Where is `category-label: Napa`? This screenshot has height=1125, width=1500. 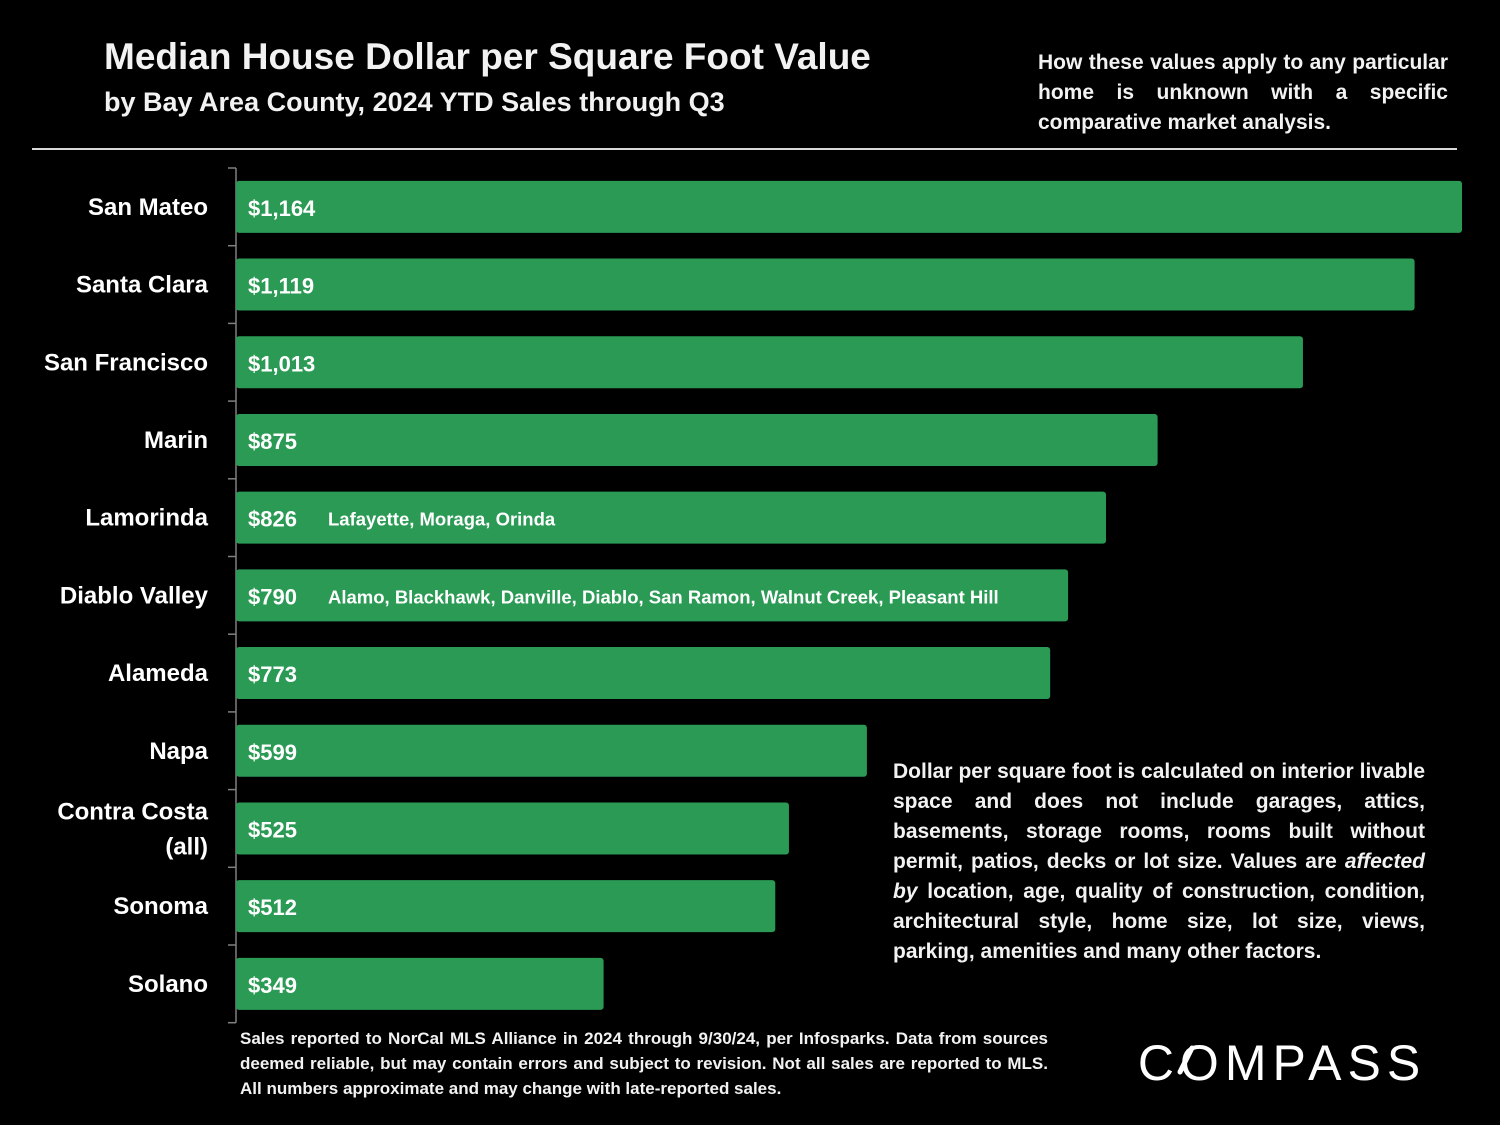 category-label: Napa is located at coordinates (178, 751).